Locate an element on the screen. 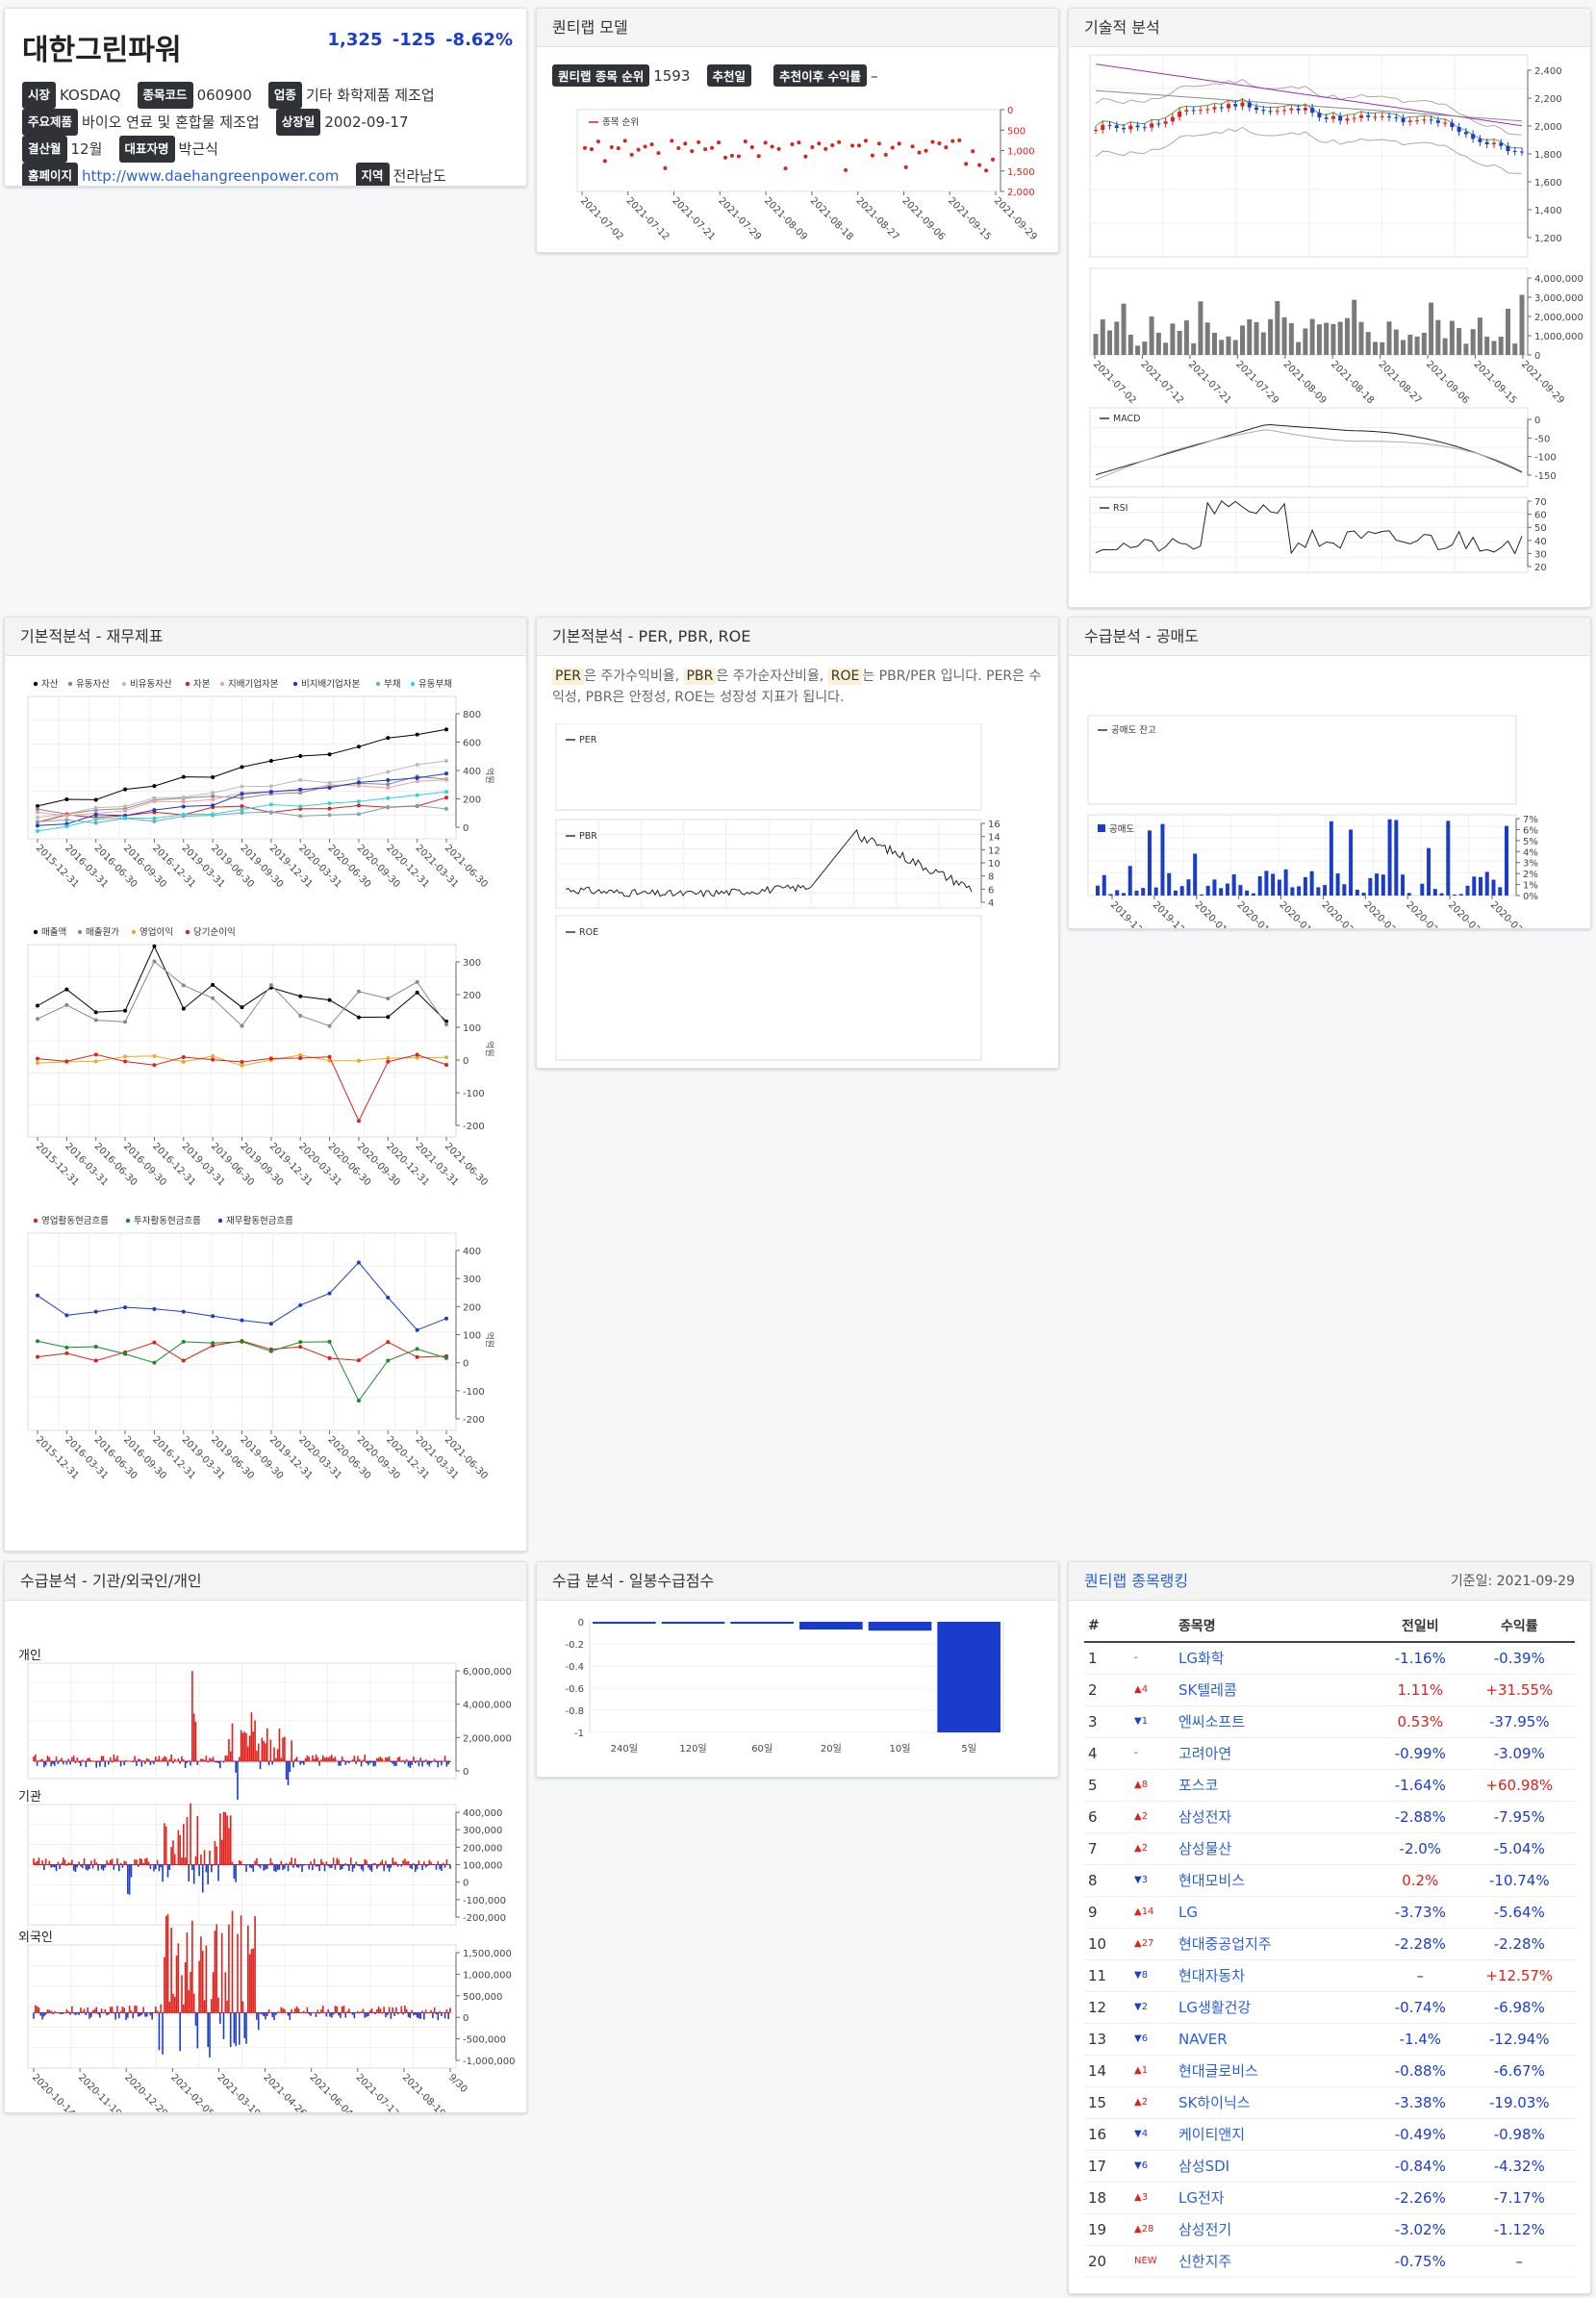  return-rate: -19.03% is located at coordinates (1519, 2102).